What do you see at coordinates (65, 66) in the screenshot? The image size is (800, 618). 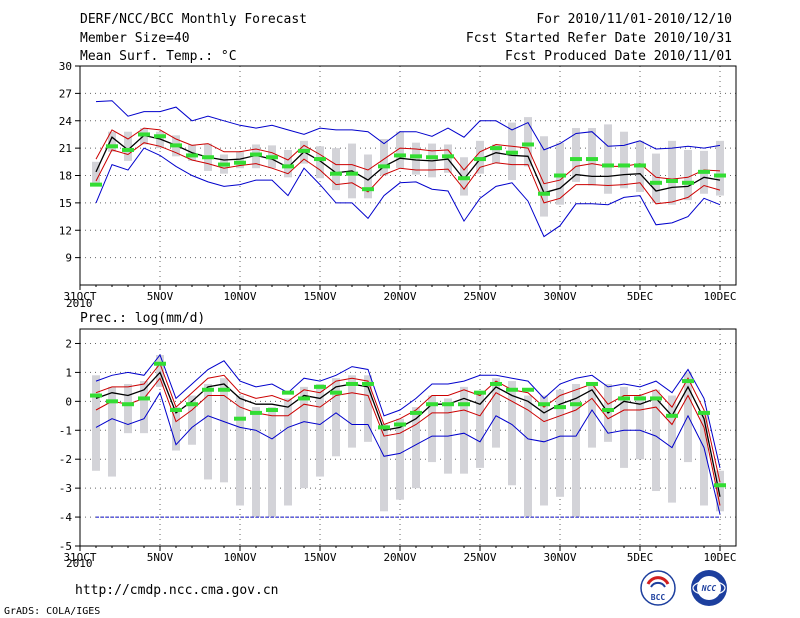 I see `y-tick-label: 30` at bounding box center [65, 66].